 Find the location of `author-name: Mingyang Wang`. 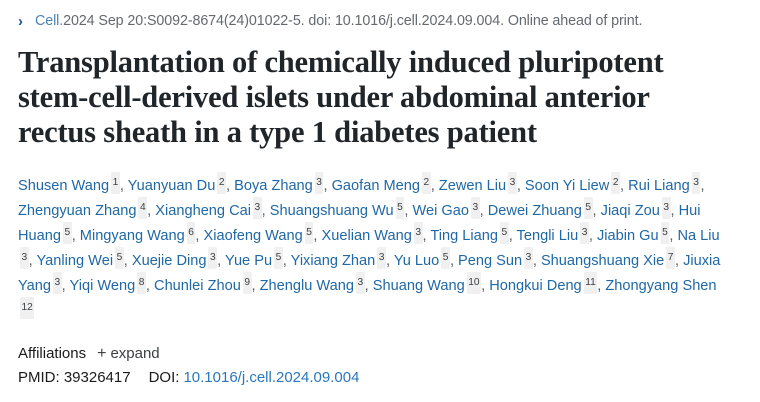

author-name: Mingyang Wang is located at coordinates (132, 236).